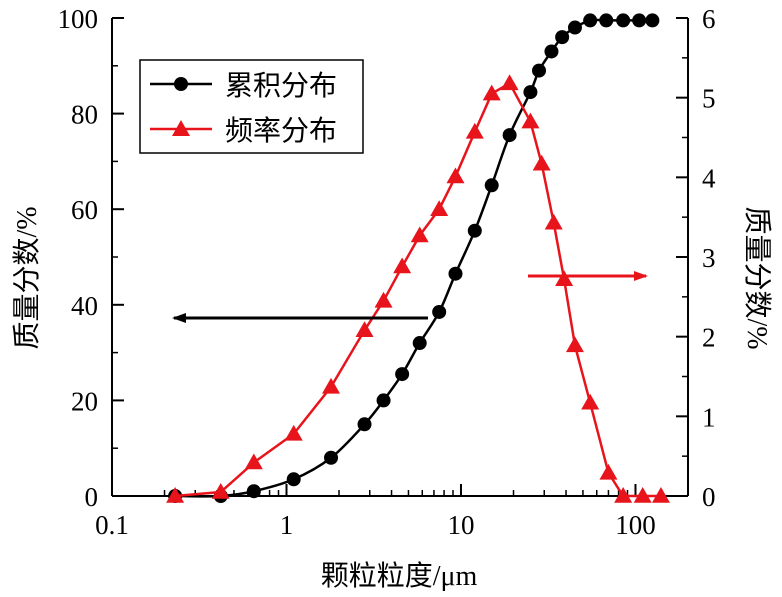 The height and width of the screenshot is (597, 782). Describe the element at coordinates (287, 525) in the screenshot. I see `x-tick-label: 1` at that location.